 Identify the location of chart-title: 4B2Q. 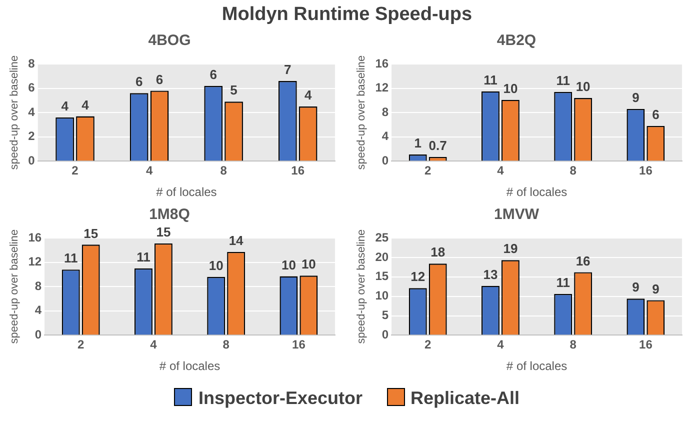
(516, 41).